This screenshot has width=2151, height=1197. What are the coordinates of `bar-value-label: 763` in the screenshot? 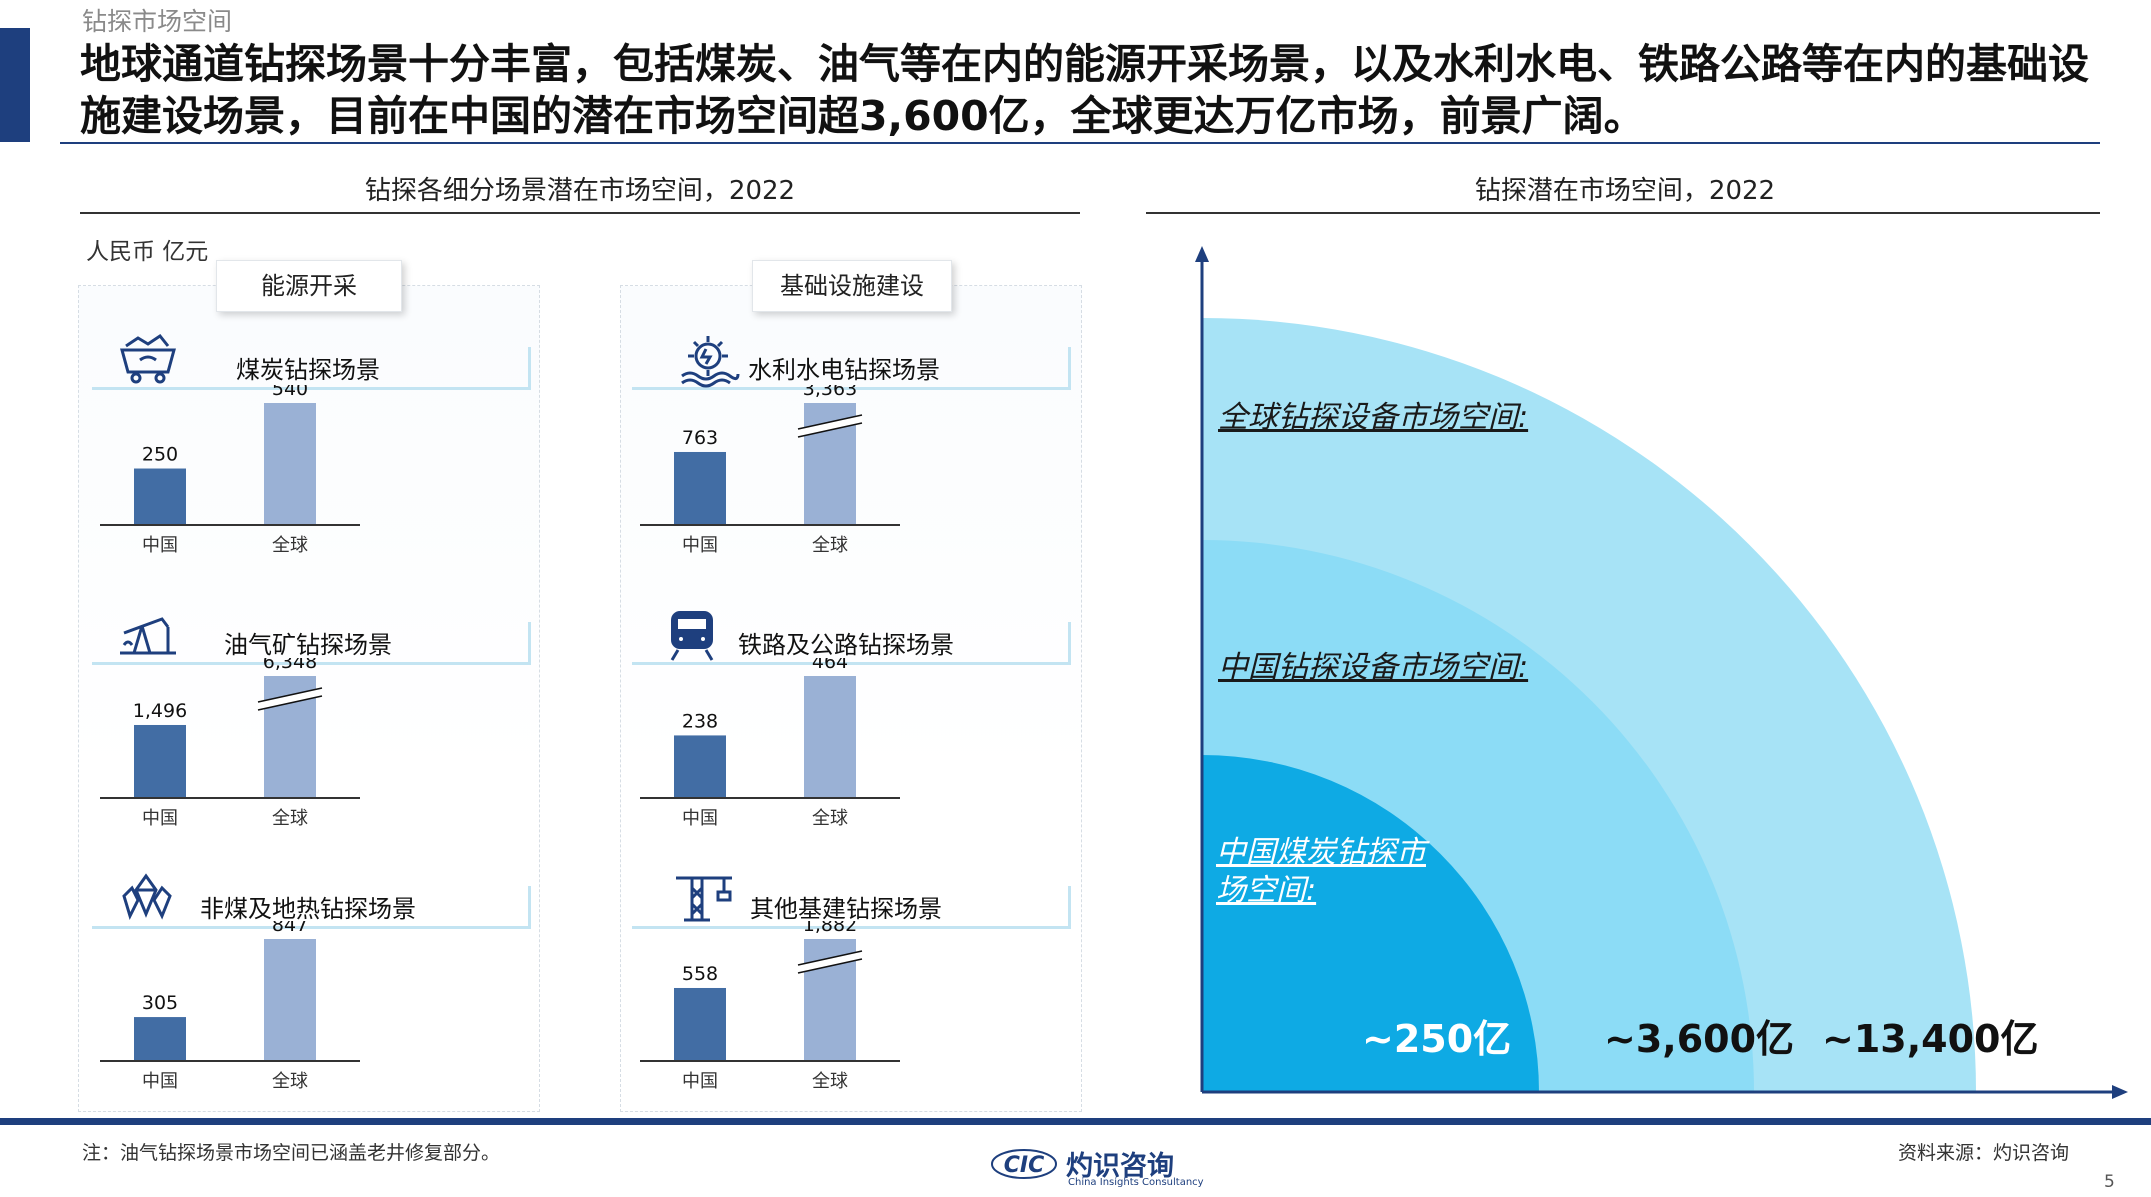 It's located at (700, 438).